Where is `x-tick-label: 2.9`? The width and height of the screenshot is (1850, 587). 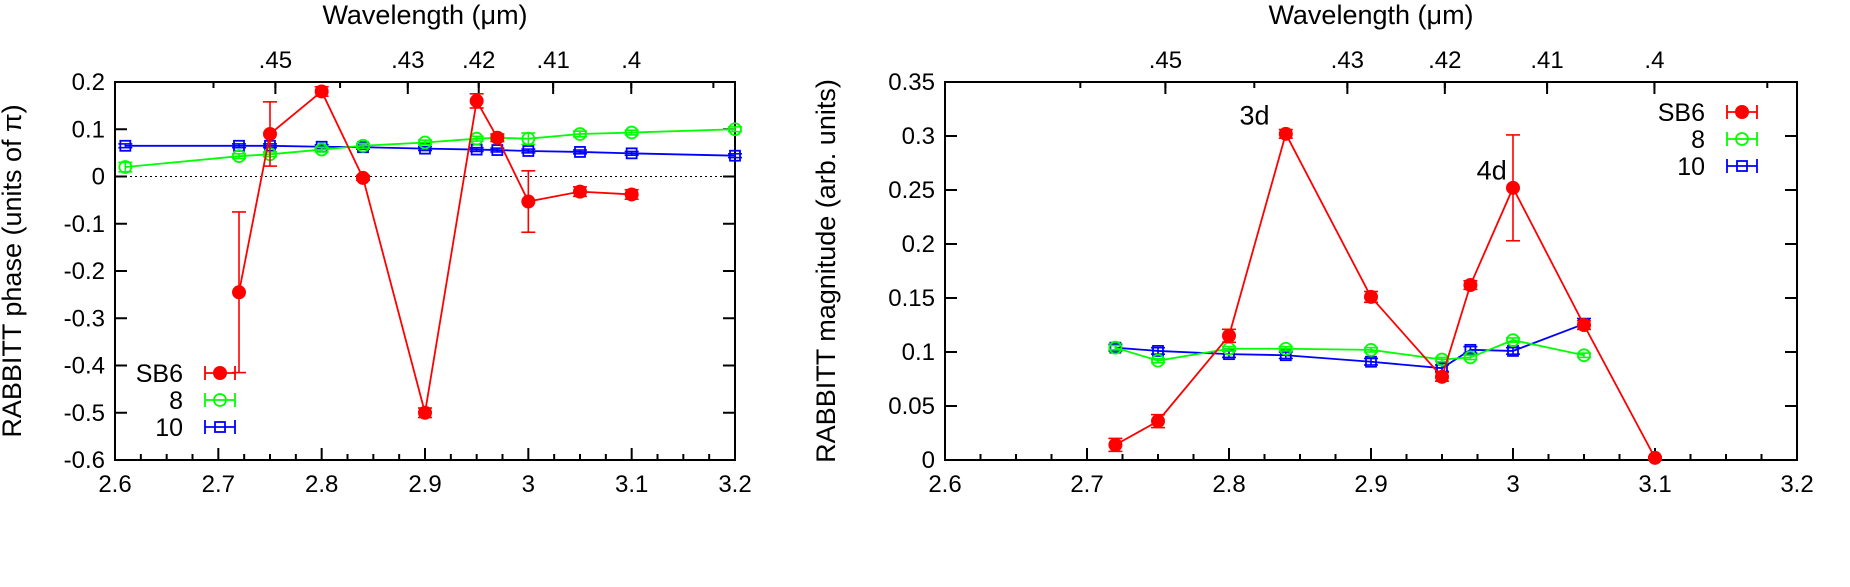 x-tick-label: 2.9 is located at coordinates (1370, 484).